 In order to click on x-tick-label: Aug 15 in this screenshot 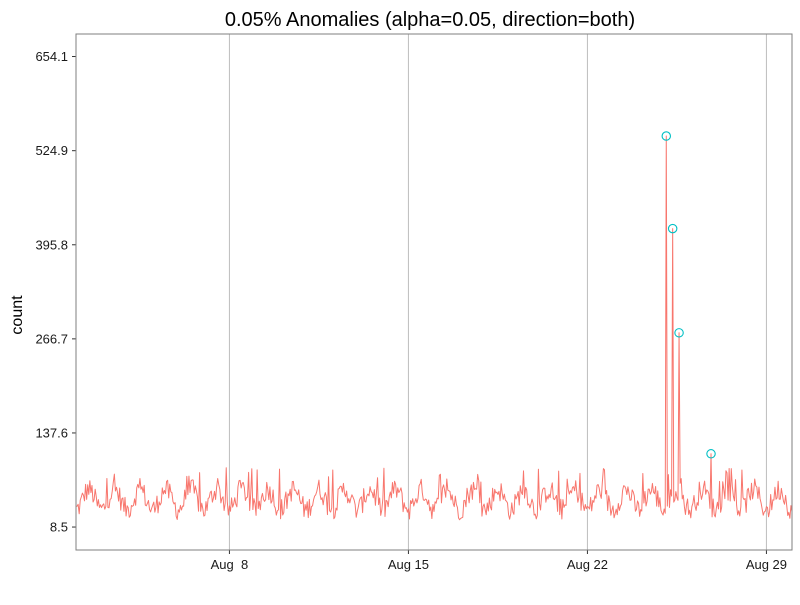, I will do `click(408, 564)`.